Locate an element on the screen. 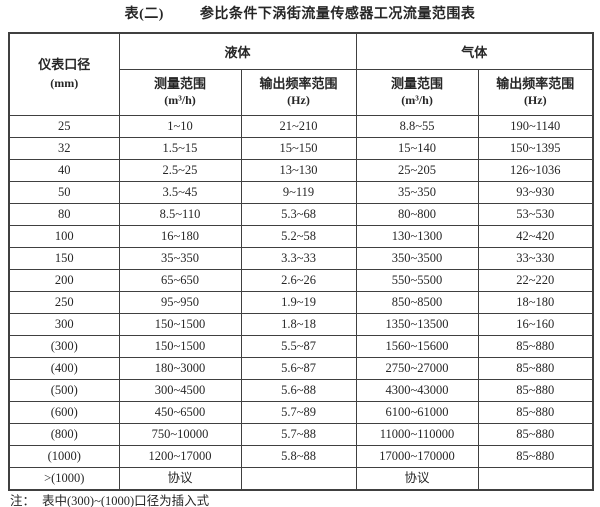 The height and width of the screenshot is (507, 600). value-cell: 1.8~18 is located at coordinates (298, 324).